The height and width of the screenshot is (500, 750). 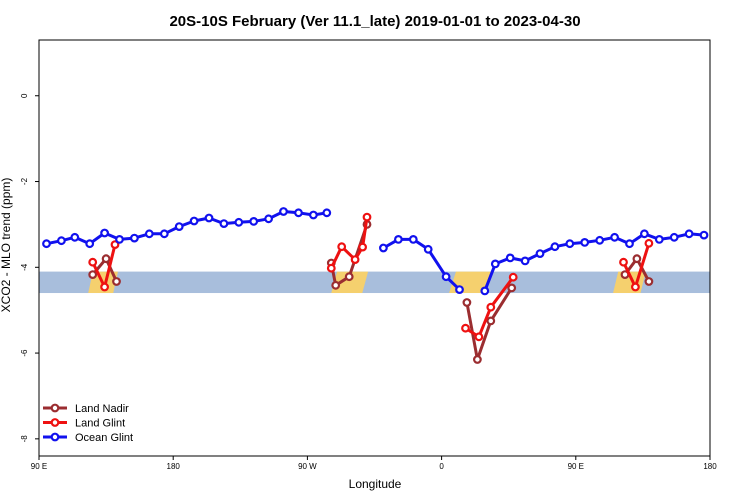 I want to click on y-tick-label: -8, so click(x=24, y=439).